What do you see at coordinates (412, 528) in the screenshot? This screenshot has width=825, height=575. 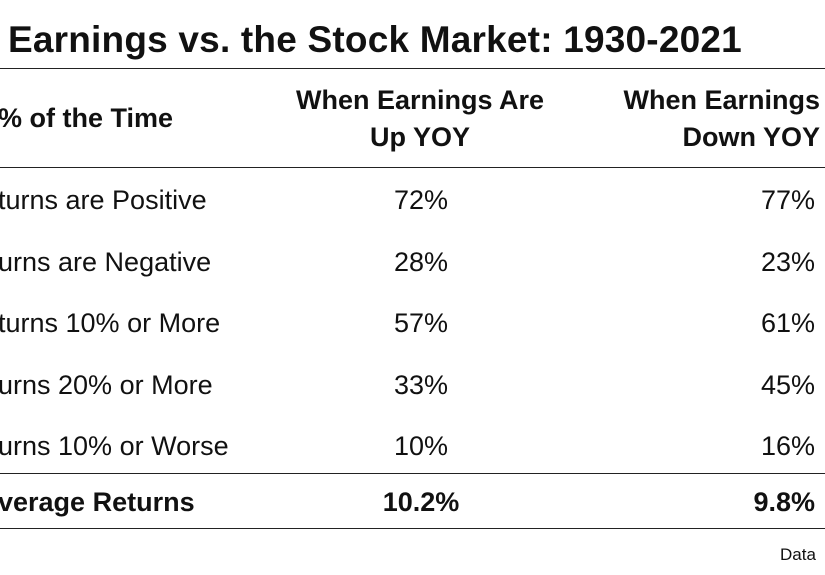 I see `bottom-rule` at bounding box center [412, 528].